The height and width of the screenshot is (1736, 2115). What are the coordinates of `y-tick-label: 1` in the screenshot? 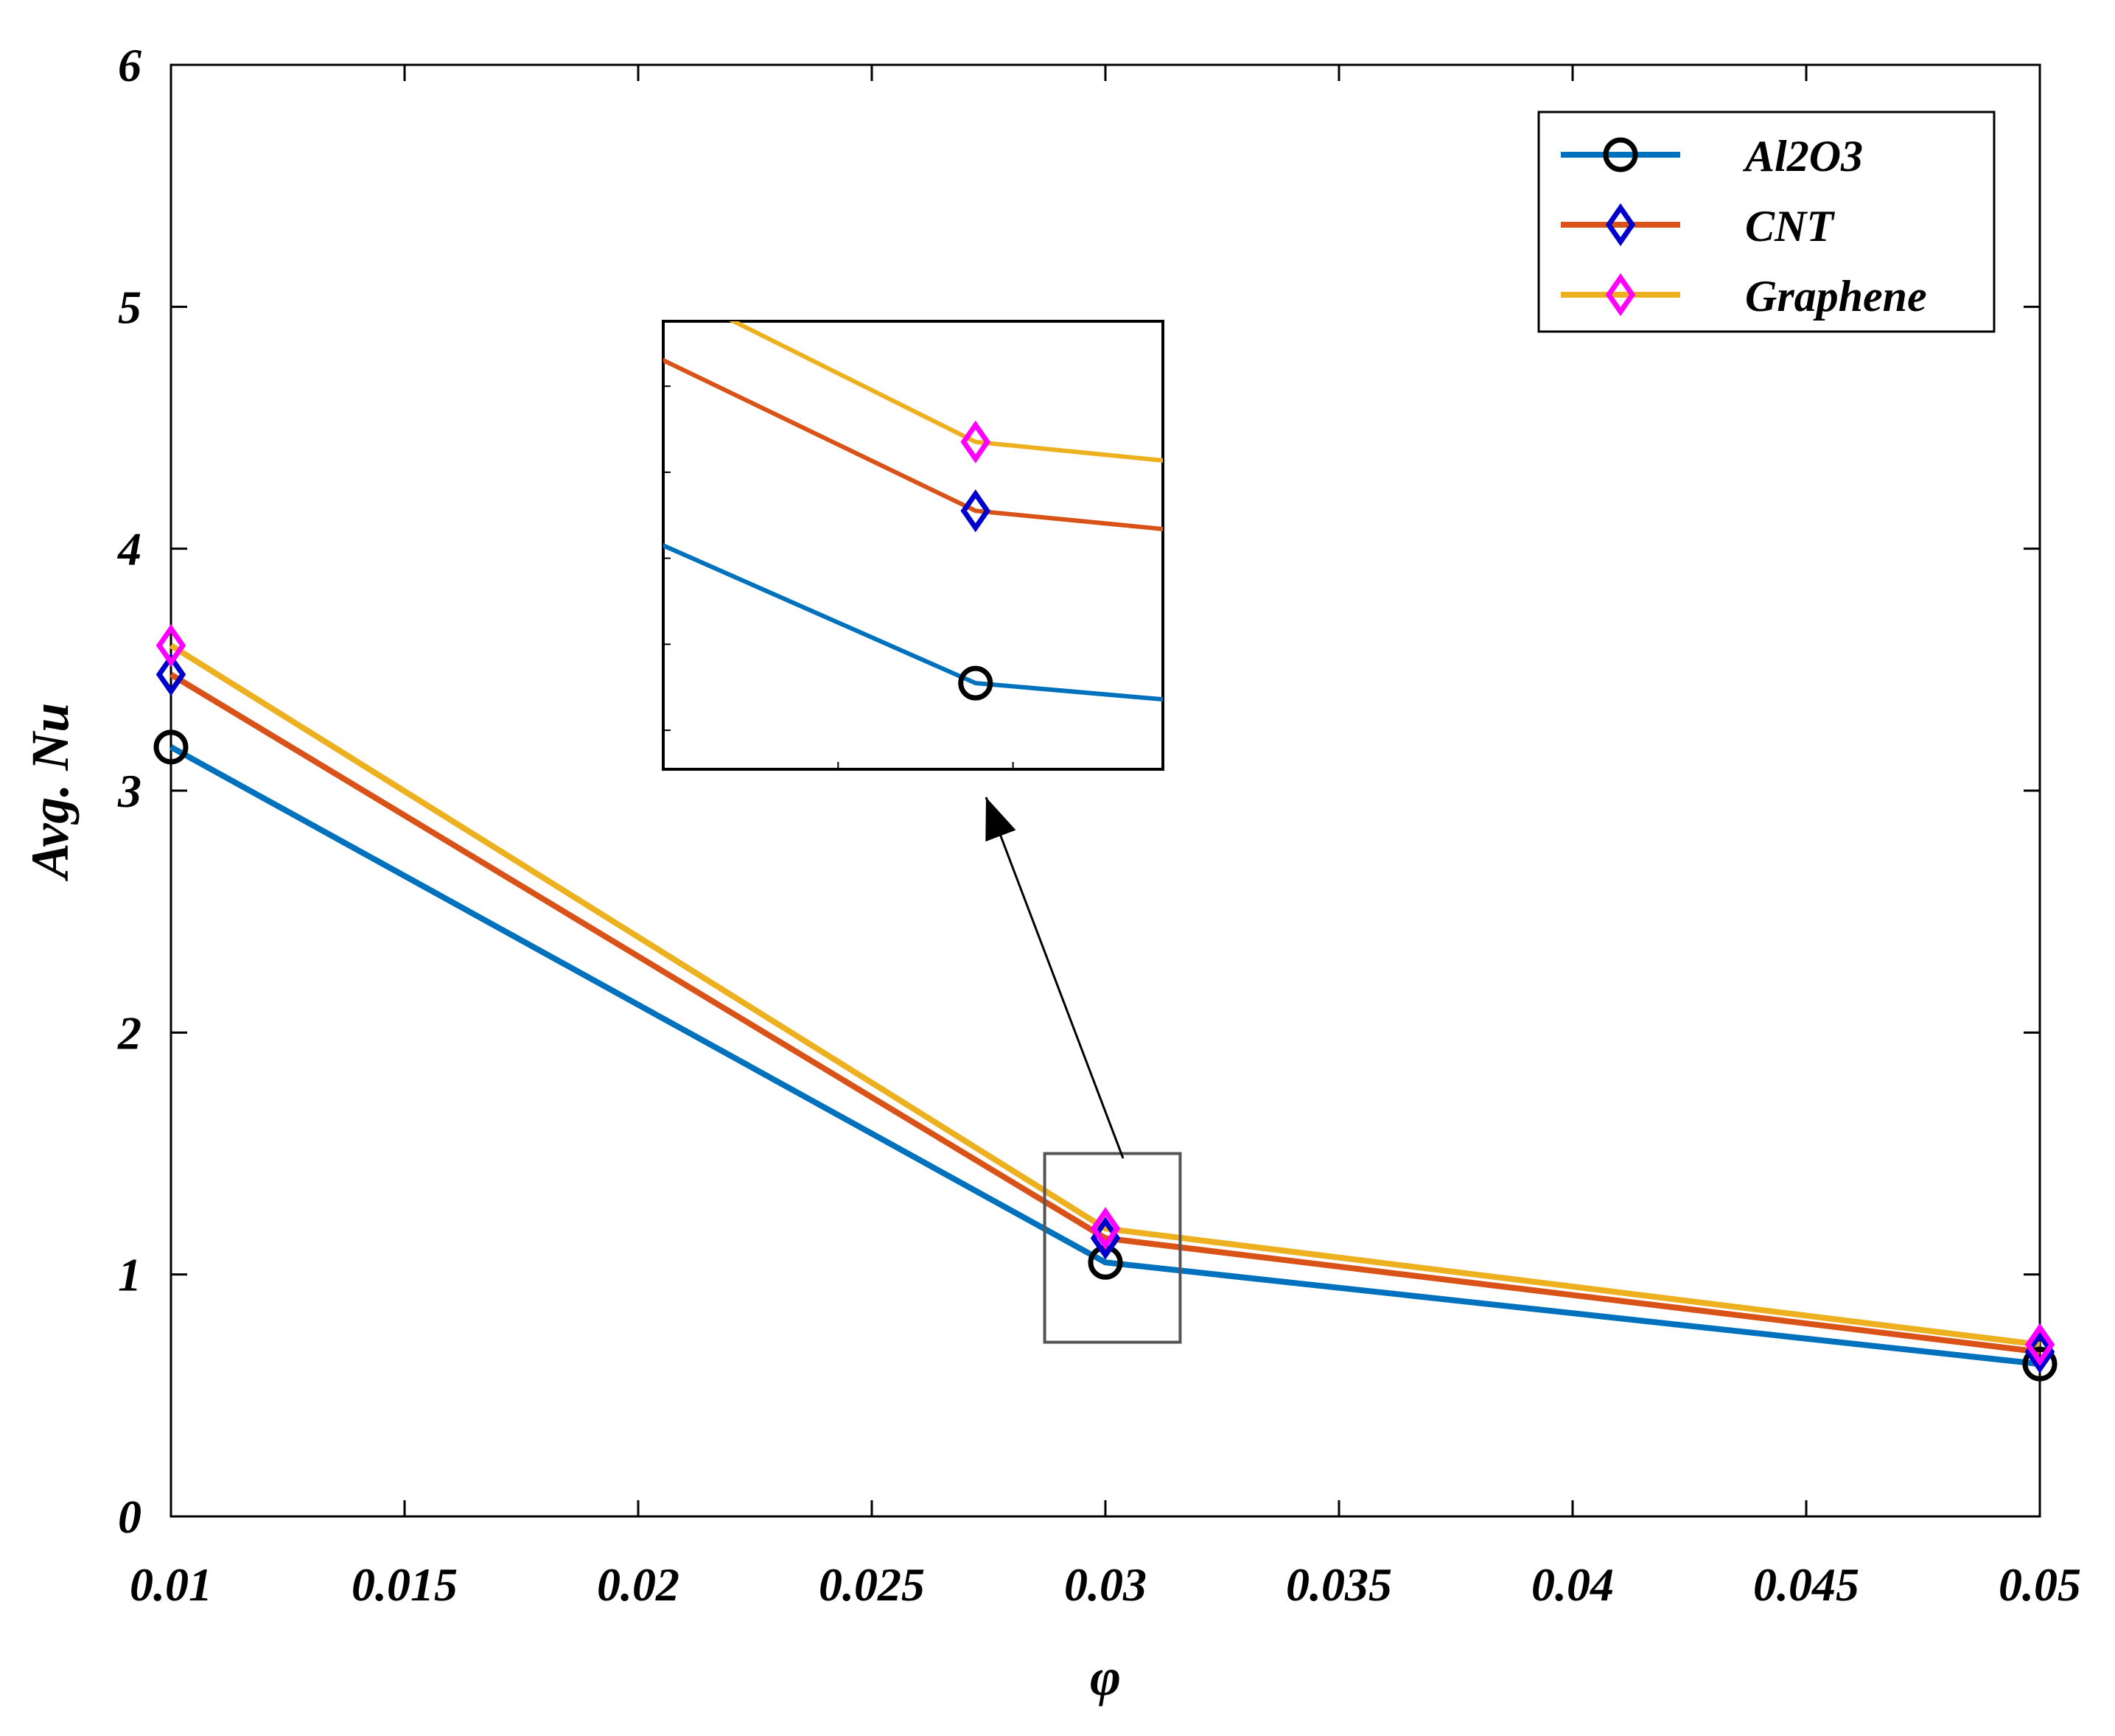 It's located at (130, 1275).